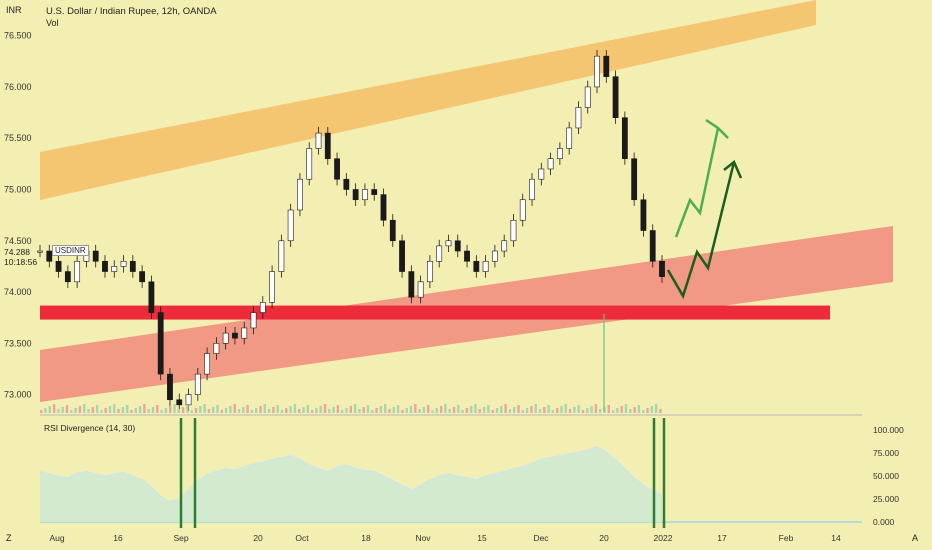 Image resolution: width=932 pixels, height=550 pixels. What do you see at coordinates (9, 538) in the screenshot?
I see `zoom-corner-left: Z` at bounding box center [9, 538].